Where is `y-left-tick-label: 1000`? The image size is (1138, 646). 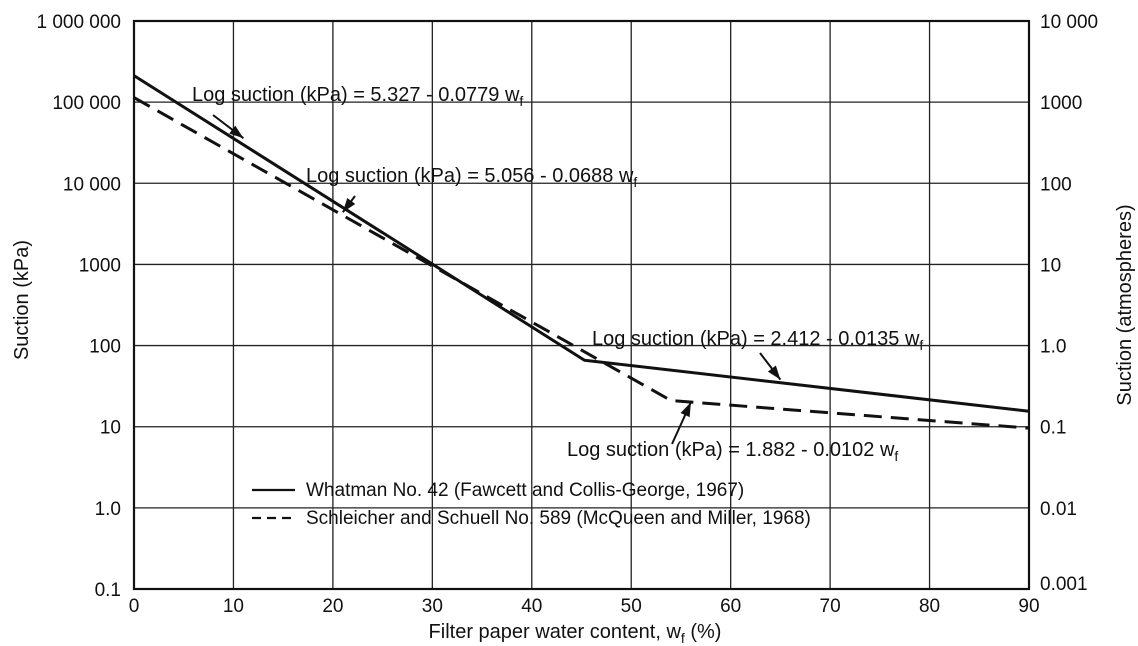 y-left-tick-label: 1000 is located at coordinates (100, 265).